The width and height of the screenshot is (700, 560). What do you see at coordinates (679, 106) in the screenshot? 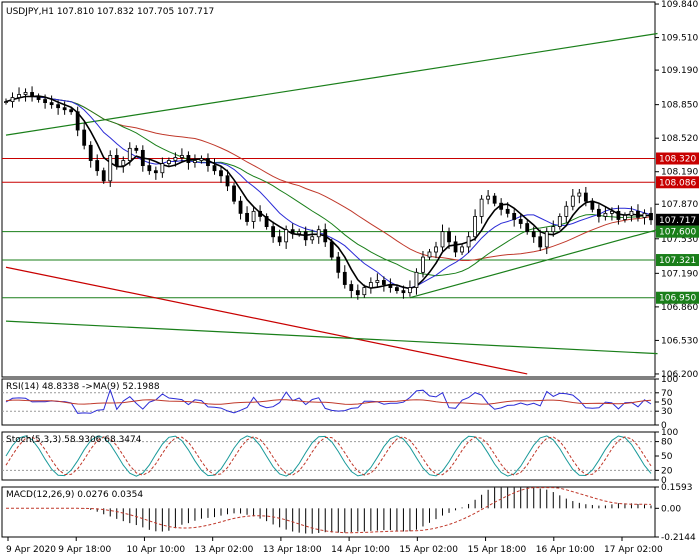
I see `y-tick-label: 108.850` at bounding box center [679, 106].